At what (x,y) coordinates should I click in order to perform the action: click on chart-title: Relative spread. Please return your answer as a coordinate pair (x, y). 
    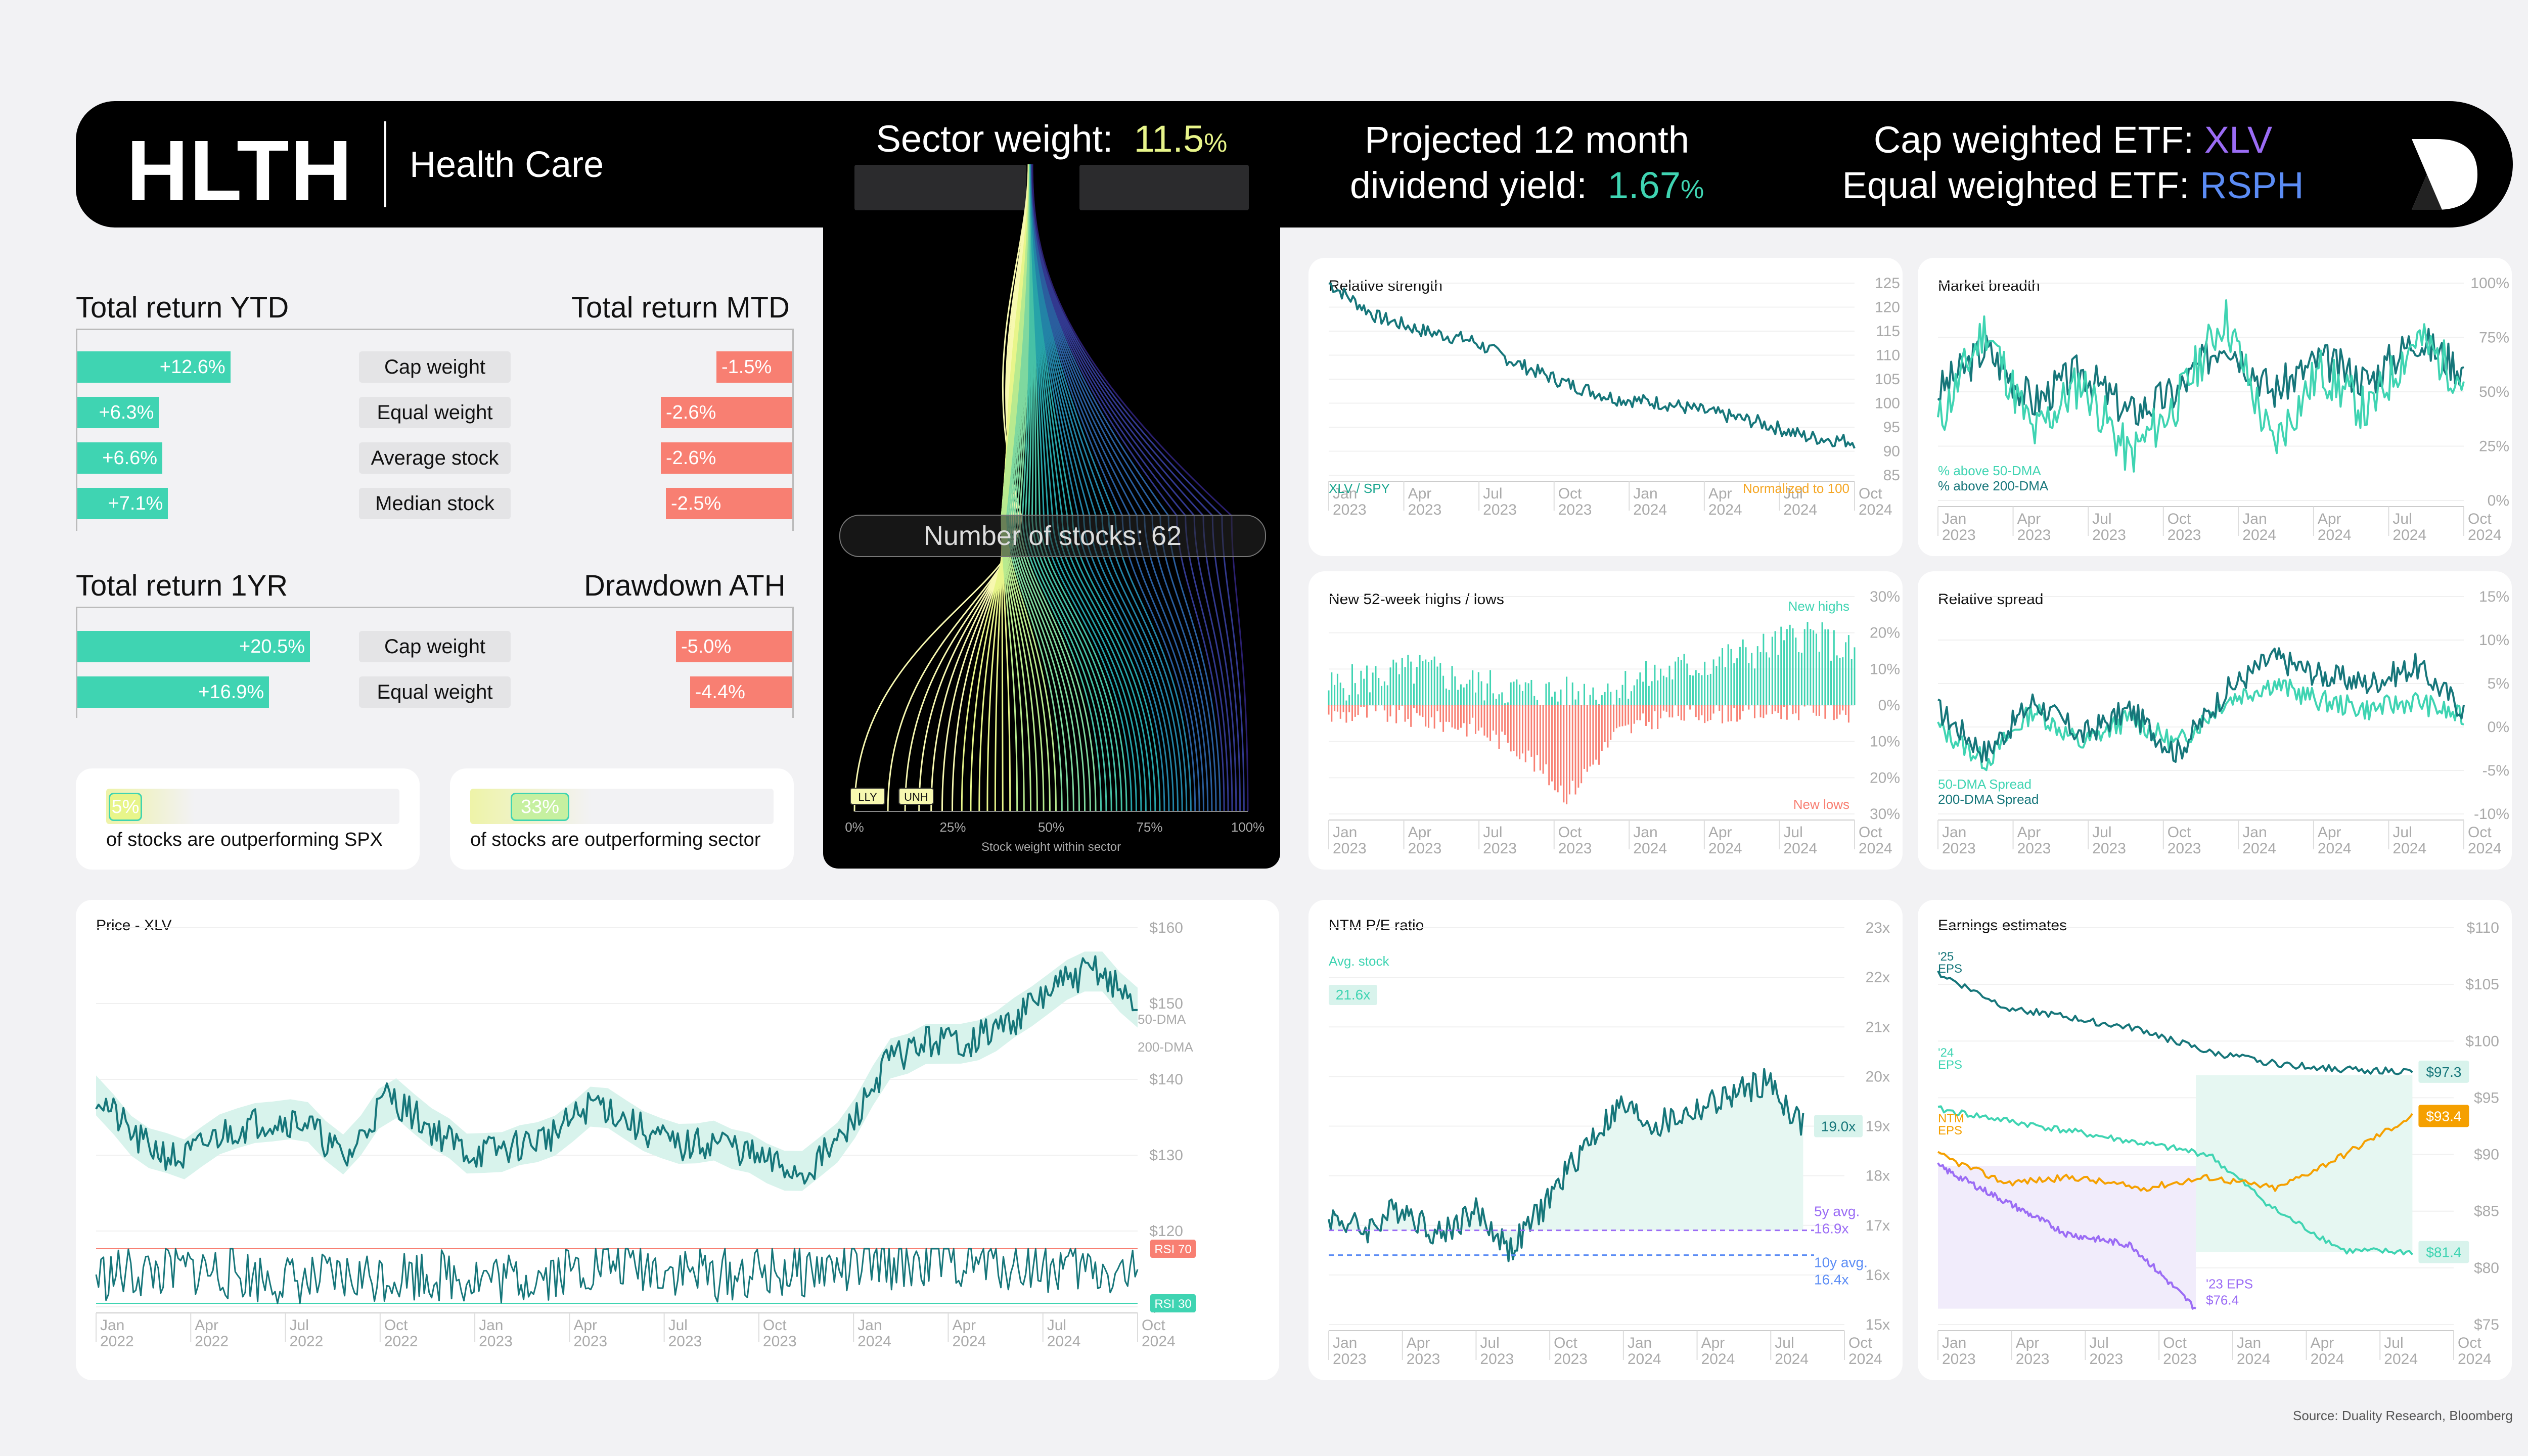
    Looking at the image, I should click on (1991, 599).